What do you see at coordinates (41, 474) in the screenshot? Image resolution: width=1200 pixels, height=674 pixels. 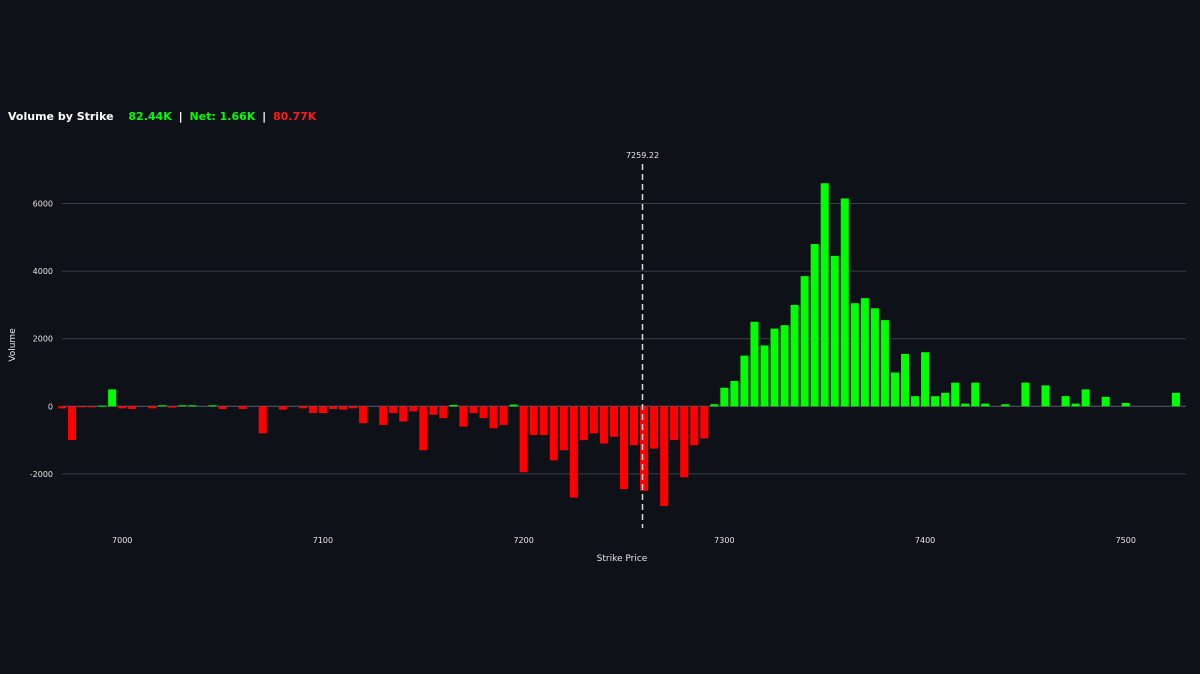 I see `y-tick-label: -2000` at bounding box center [41, 474].